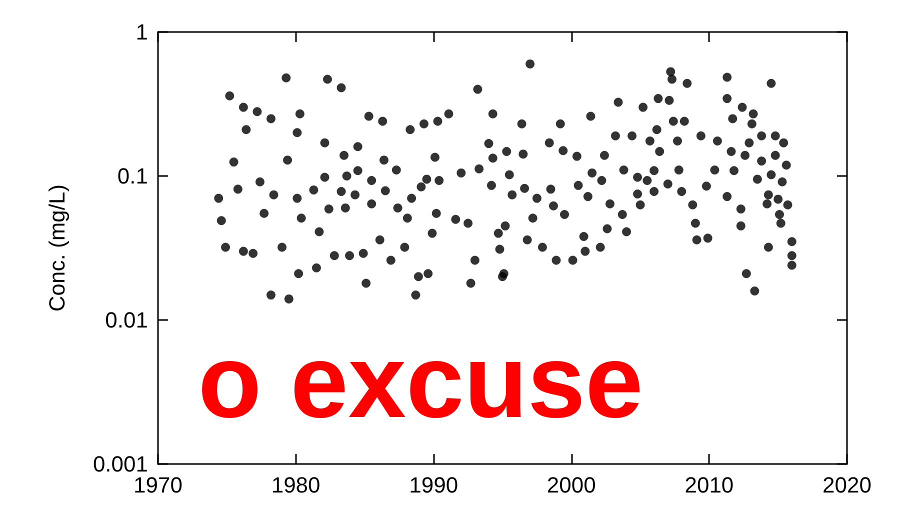  What do you see at coordinates (571, 485) in the screenshot?
I see `x-tick-label: 2000` at bounding box center [571, 485].